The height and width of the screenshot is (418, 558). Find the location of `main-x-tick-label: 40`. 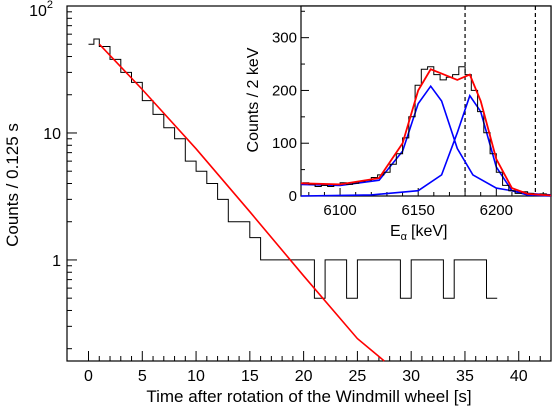

main-x-tick-label: 40 is located at coordinates (519, 376).